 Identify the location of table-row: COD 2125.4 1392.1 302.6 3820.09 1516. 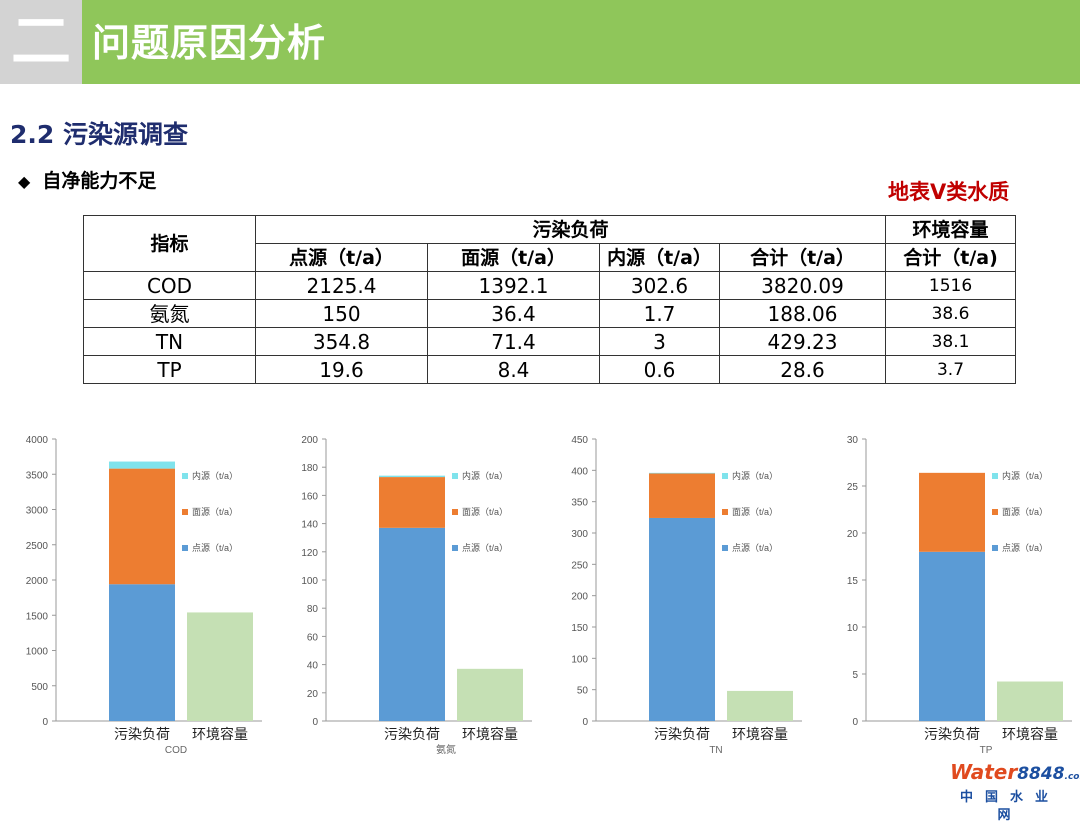
(550, 285).